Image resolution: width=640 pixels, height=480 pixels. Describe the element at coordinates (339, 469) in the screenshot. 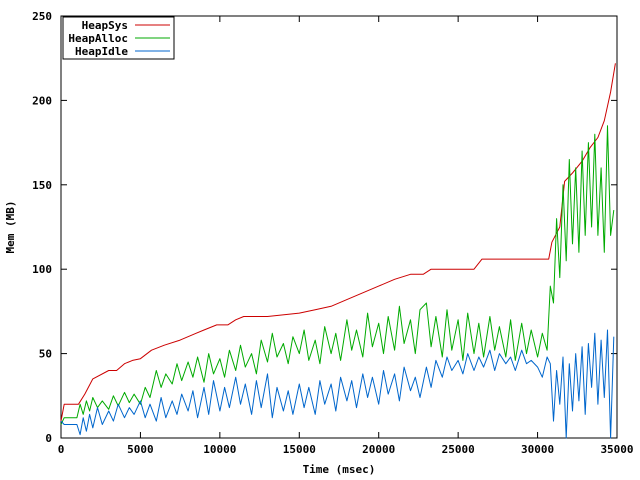

I see `x-axis-label: Time (msec)` at that location.